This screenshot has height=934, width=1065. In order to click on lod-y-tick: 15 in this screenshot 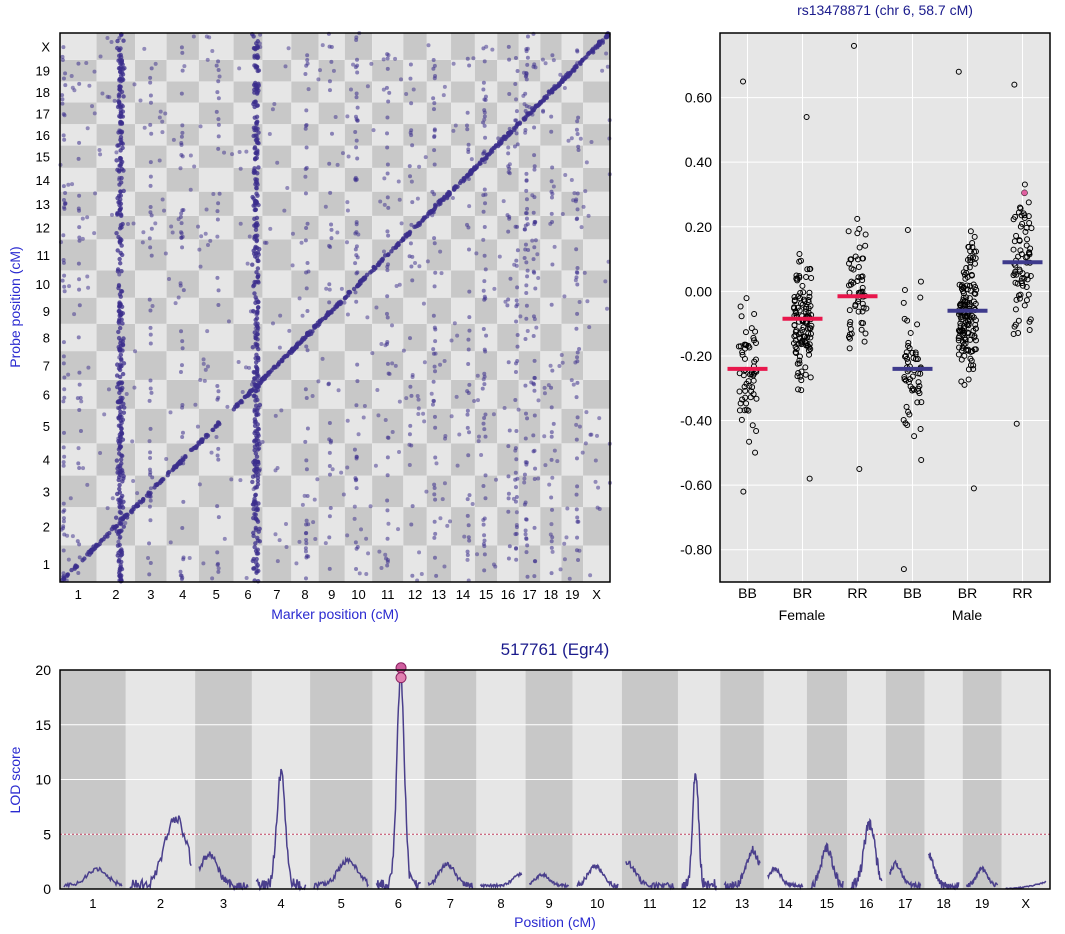, I will do `click(43, 725)`.